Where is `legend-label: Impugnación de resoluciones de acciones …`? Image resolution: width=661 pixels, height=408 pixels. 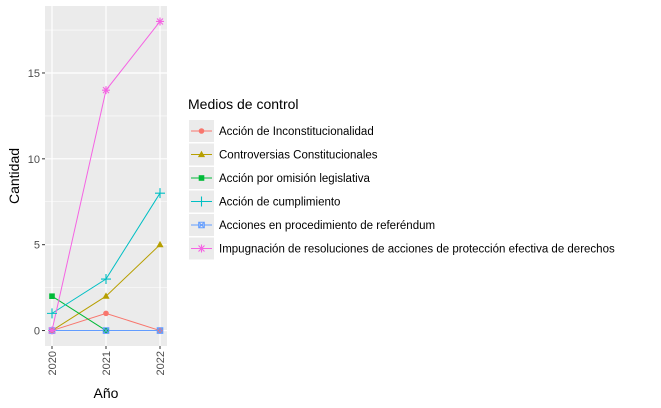 legend-label: Impugnación de resoluciones de acciones … is located at coordinates (417, 250).